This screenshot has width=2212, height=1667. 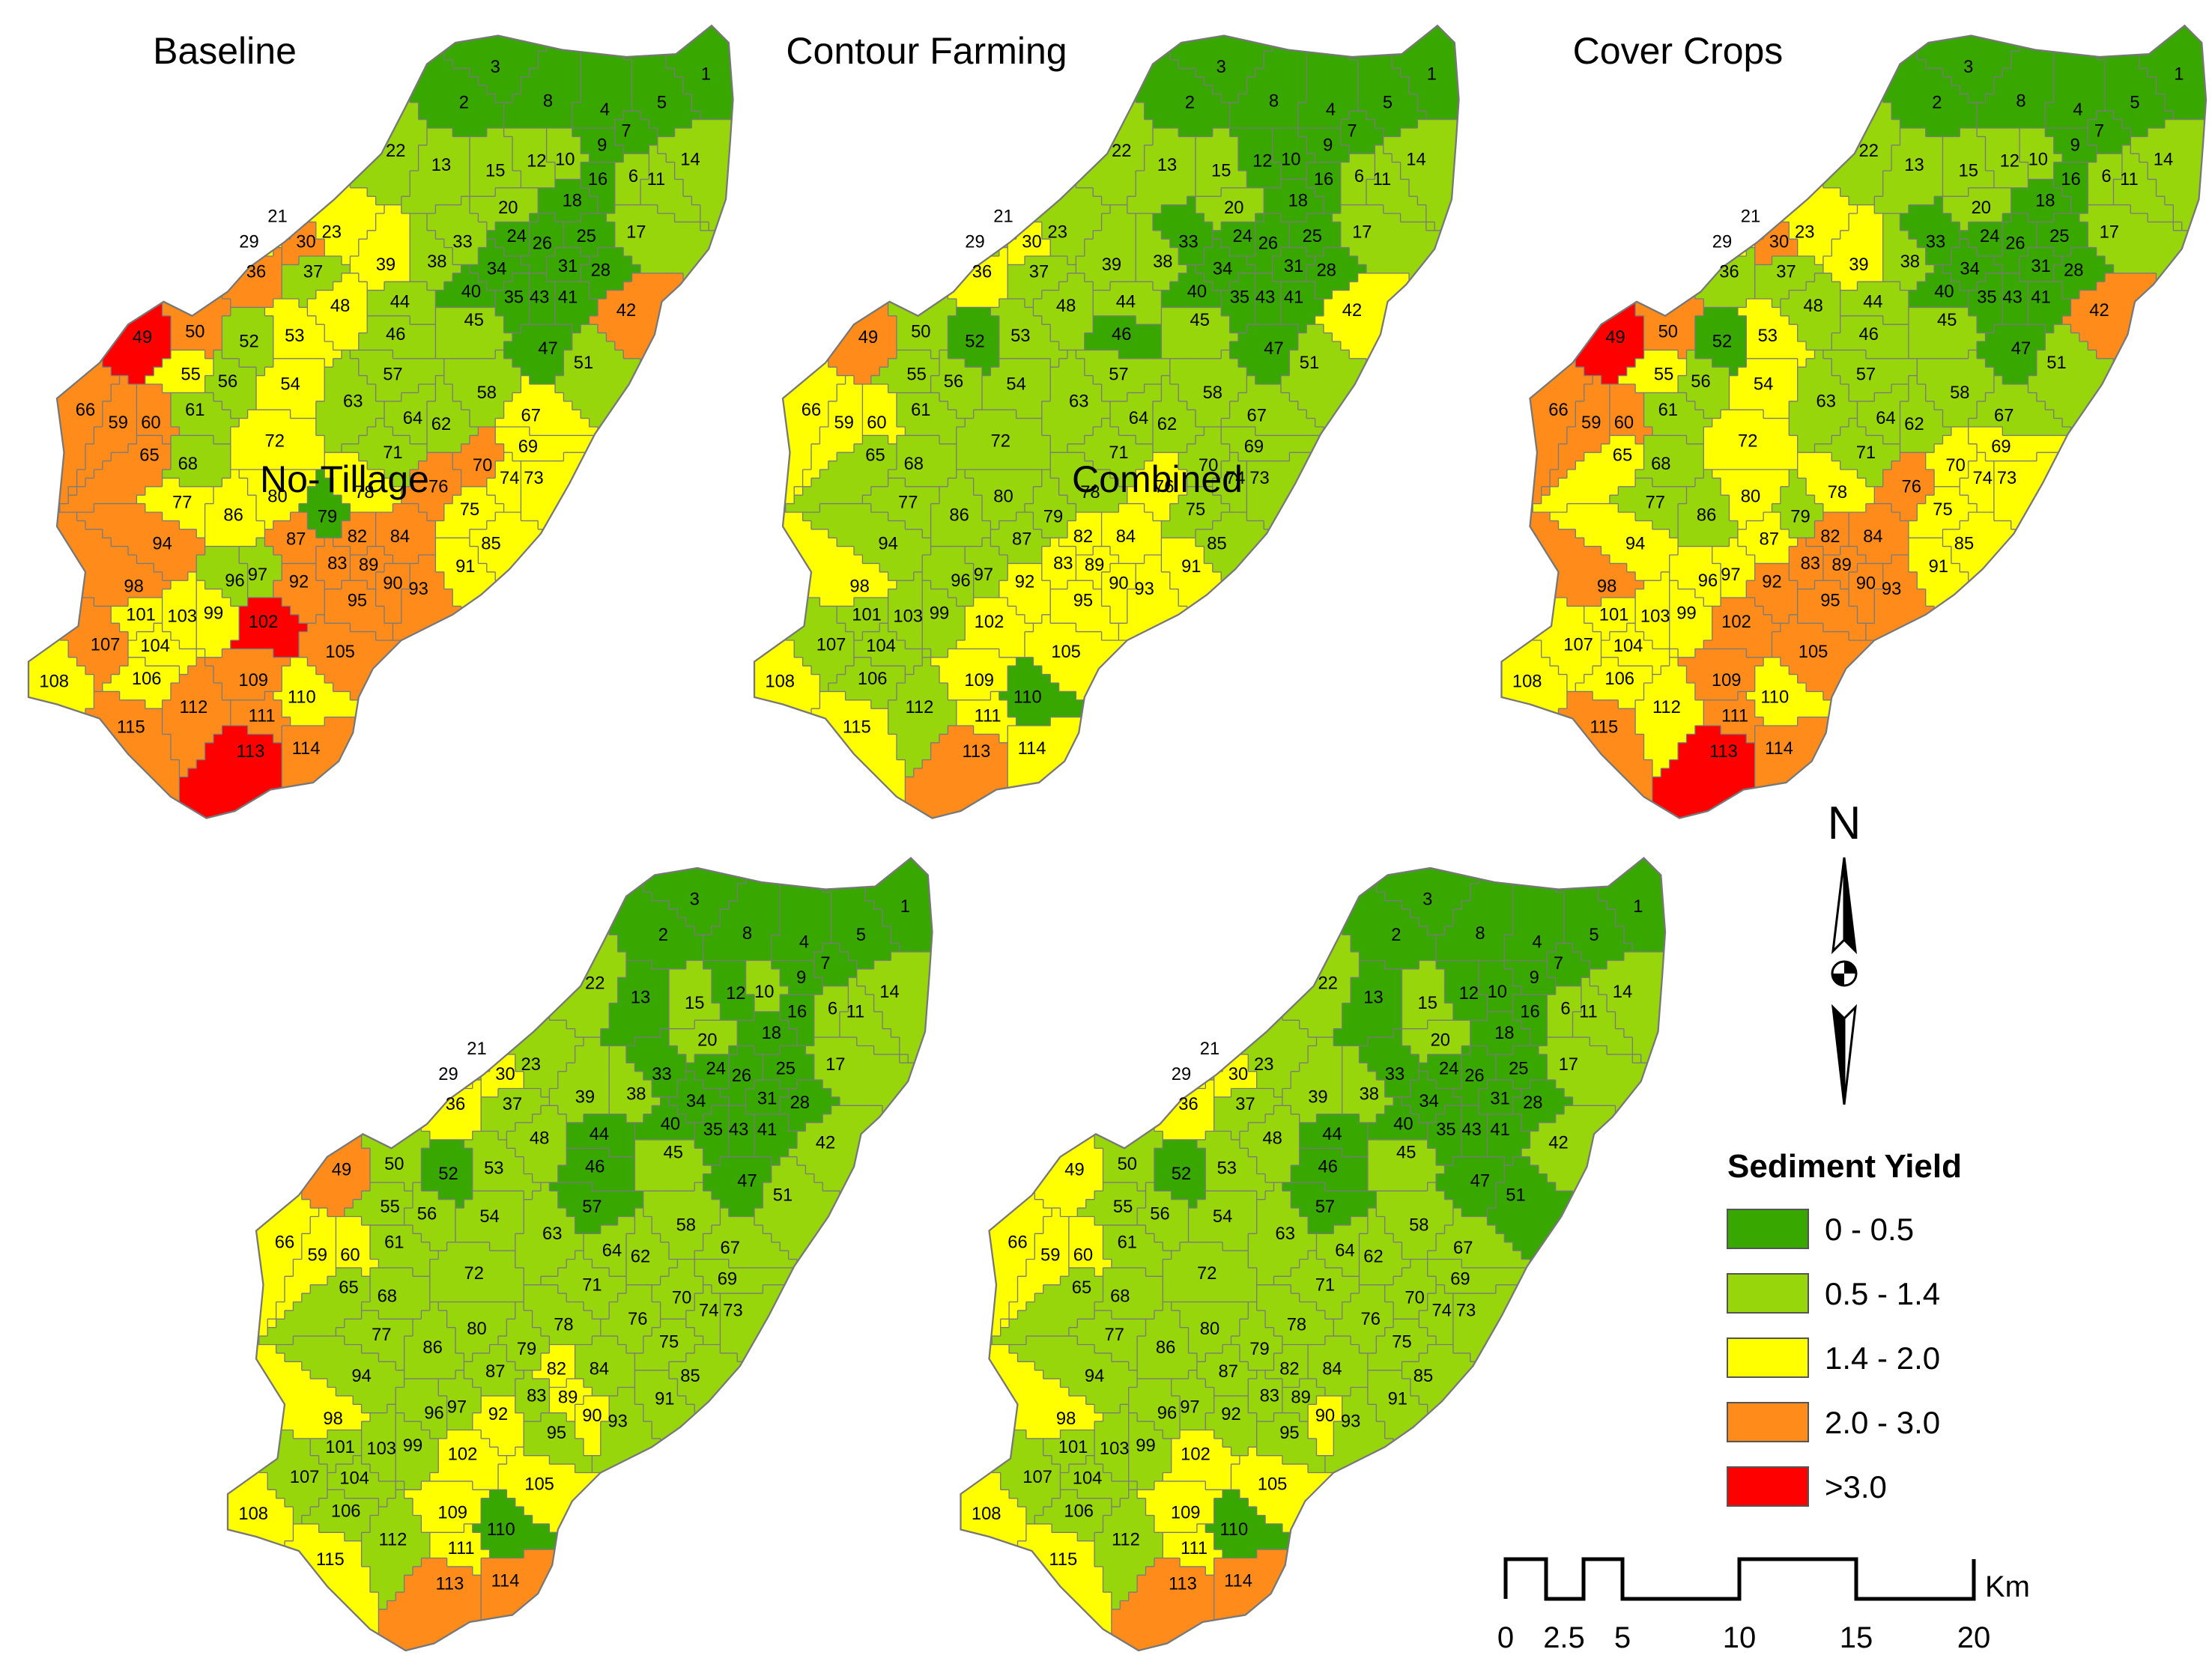 What do you see at coordinates (920, 331) in the screenshot?
I see `subbasin-label-50: 50` at bounding box center [920, 331].